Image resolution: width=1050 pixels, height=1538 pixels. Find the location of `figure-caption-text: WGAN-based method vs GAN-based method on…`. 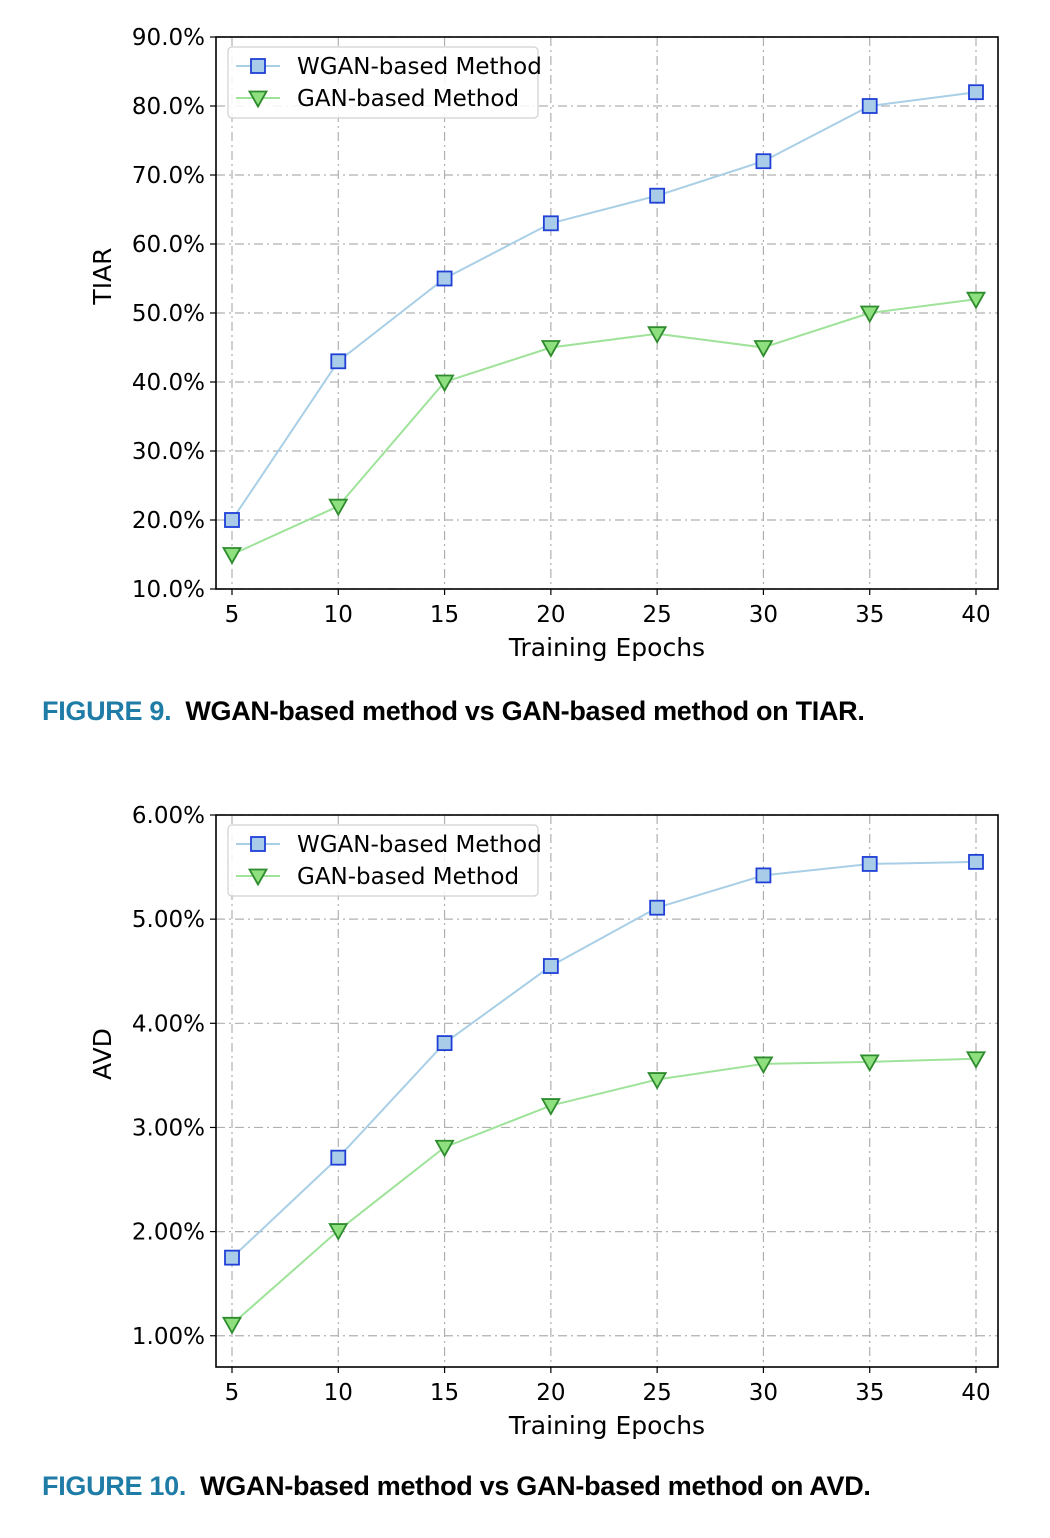

figure-caption-text: WGAN-based method vs GAN-based method on… is located at coordinates (535, 1486).